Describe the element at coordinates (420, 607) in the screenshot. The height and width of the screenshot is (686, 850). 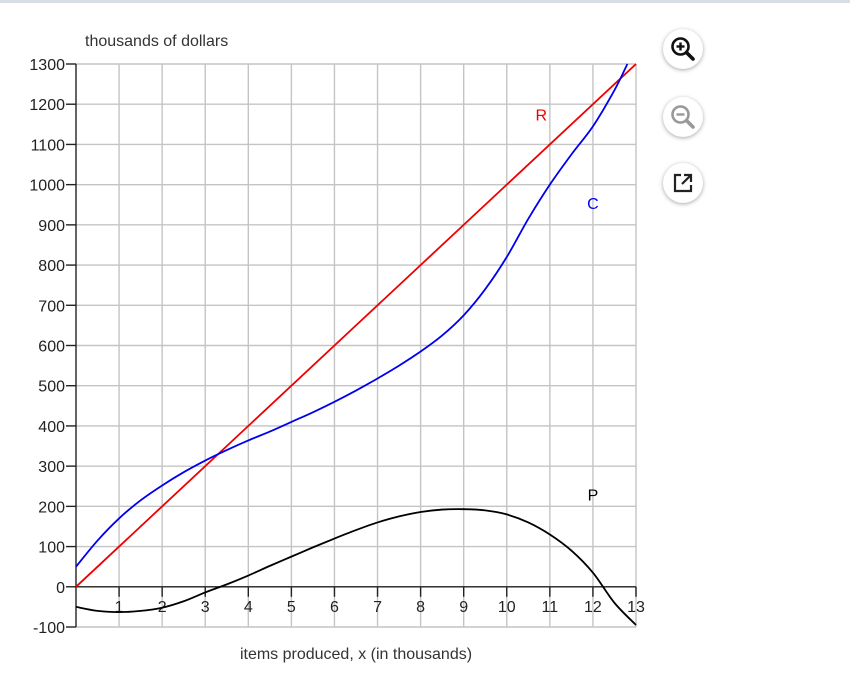
I see `x-tick-label: 8` at that location.